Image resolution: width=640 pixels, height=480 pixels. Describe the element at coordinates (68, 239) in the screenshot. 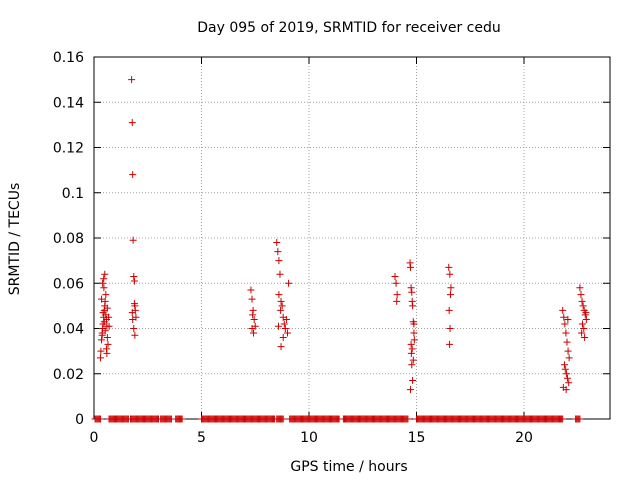

I see `y-tick-label: 0.08` at that location.